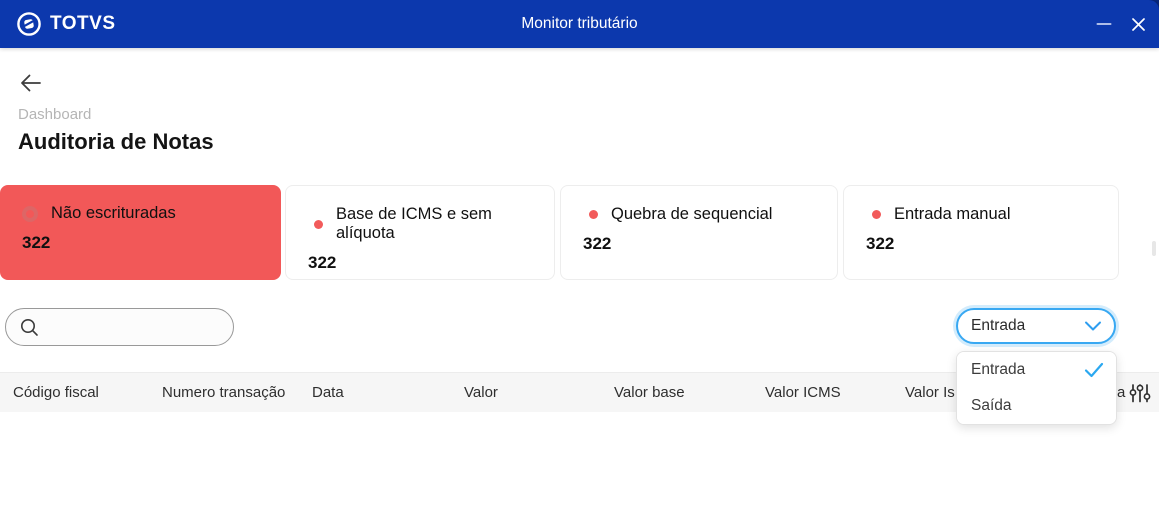 This screenshot has height=520, width=1159. I want to click on carousel-next-hint, so click(1154, 248).